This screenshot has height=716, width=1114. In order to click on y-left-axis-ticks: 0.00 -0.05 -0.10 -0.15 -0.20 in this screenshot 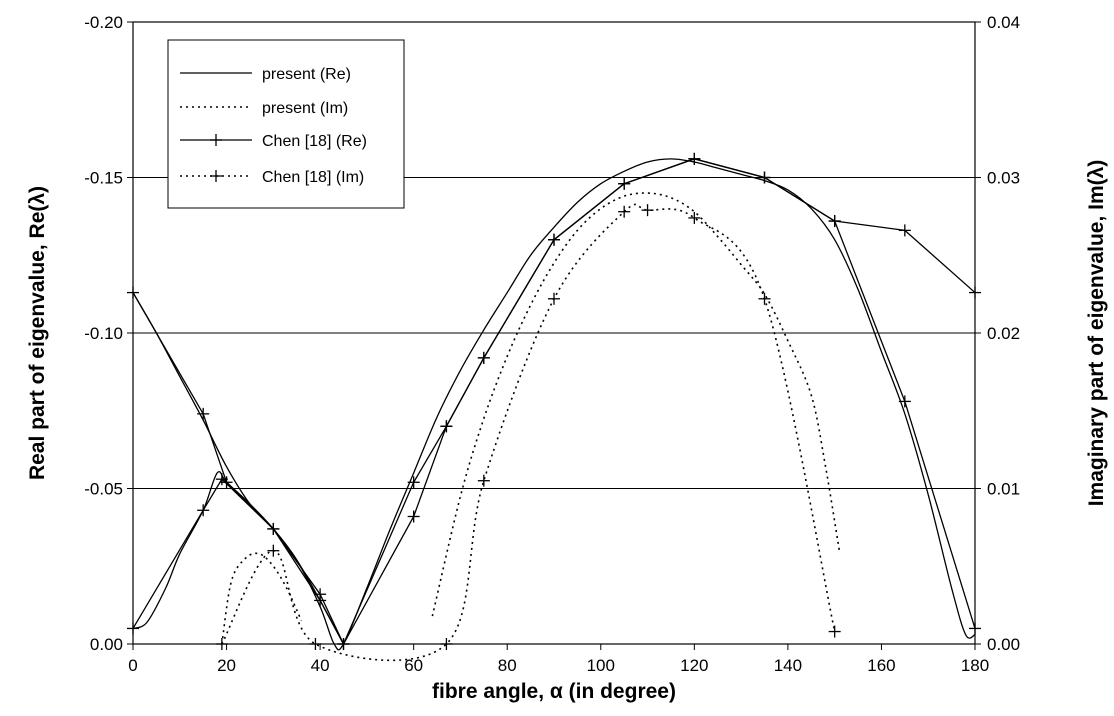, I will do `click(108, 333)`.